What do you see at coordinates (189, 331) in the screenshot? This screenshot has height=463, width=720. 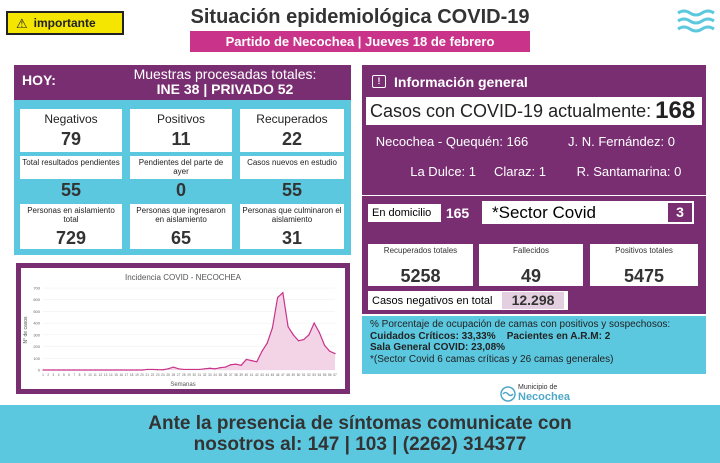 I see `chart-series-area` at bounding box center [189, 331].